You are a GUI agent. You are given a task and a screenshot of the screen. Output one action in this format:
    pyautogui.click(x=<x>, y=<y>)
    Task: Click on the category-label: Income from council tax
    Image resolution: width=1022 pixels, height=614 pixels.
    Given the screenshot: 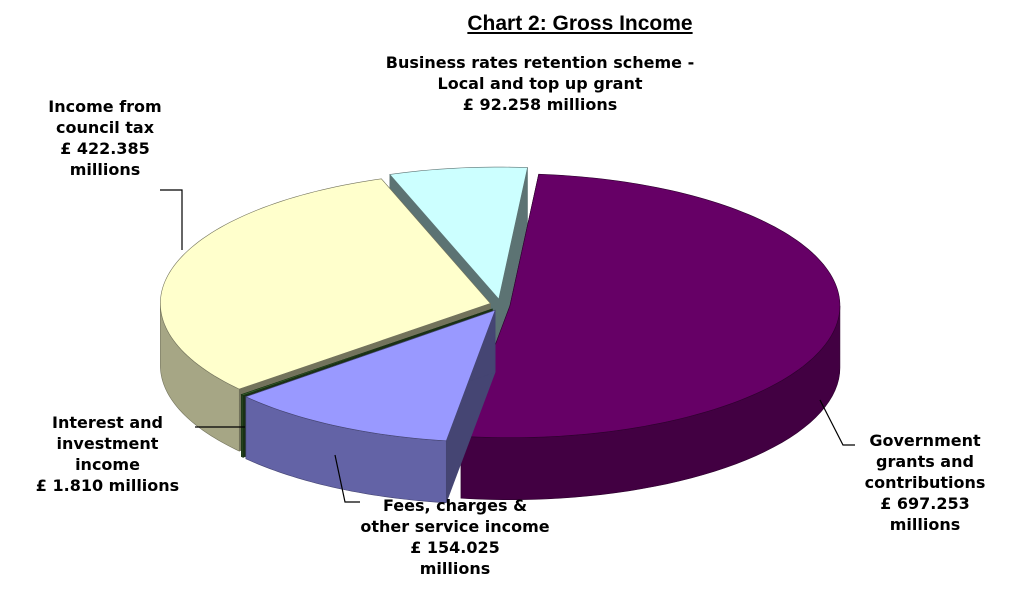 What is the action you would take?
    pyautogui.click(x=105, y=117)
    